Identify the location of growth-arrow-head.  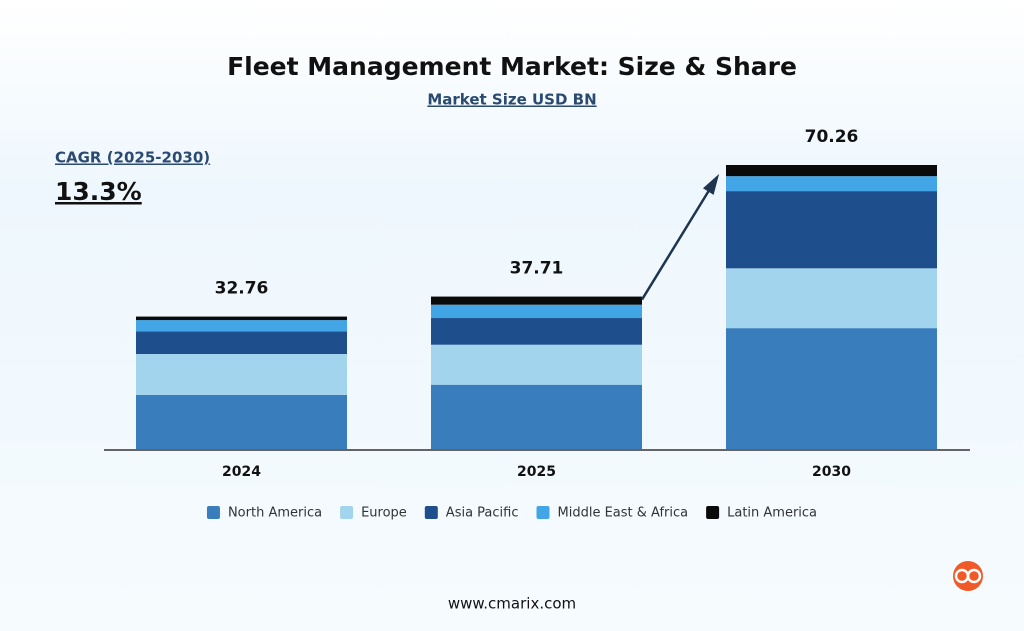
(711, 184).